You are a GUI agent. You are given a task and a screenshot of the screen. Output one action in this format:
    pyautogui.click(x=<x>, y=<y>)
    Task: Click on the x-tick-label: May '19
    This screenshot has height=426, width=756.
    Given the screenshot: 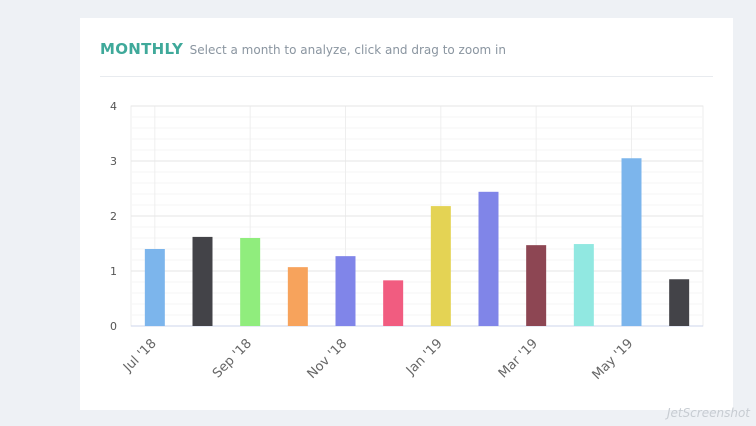 What is the action you would take?
    pyautogui.click(x=613, y=359)
    